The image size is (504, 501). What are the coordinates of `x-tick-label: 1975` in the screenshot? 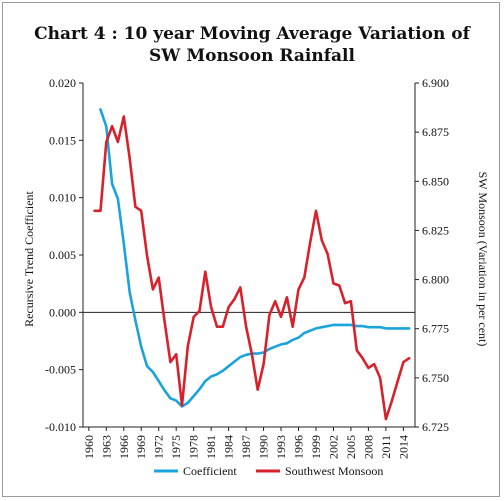 It's located at (176, 447).